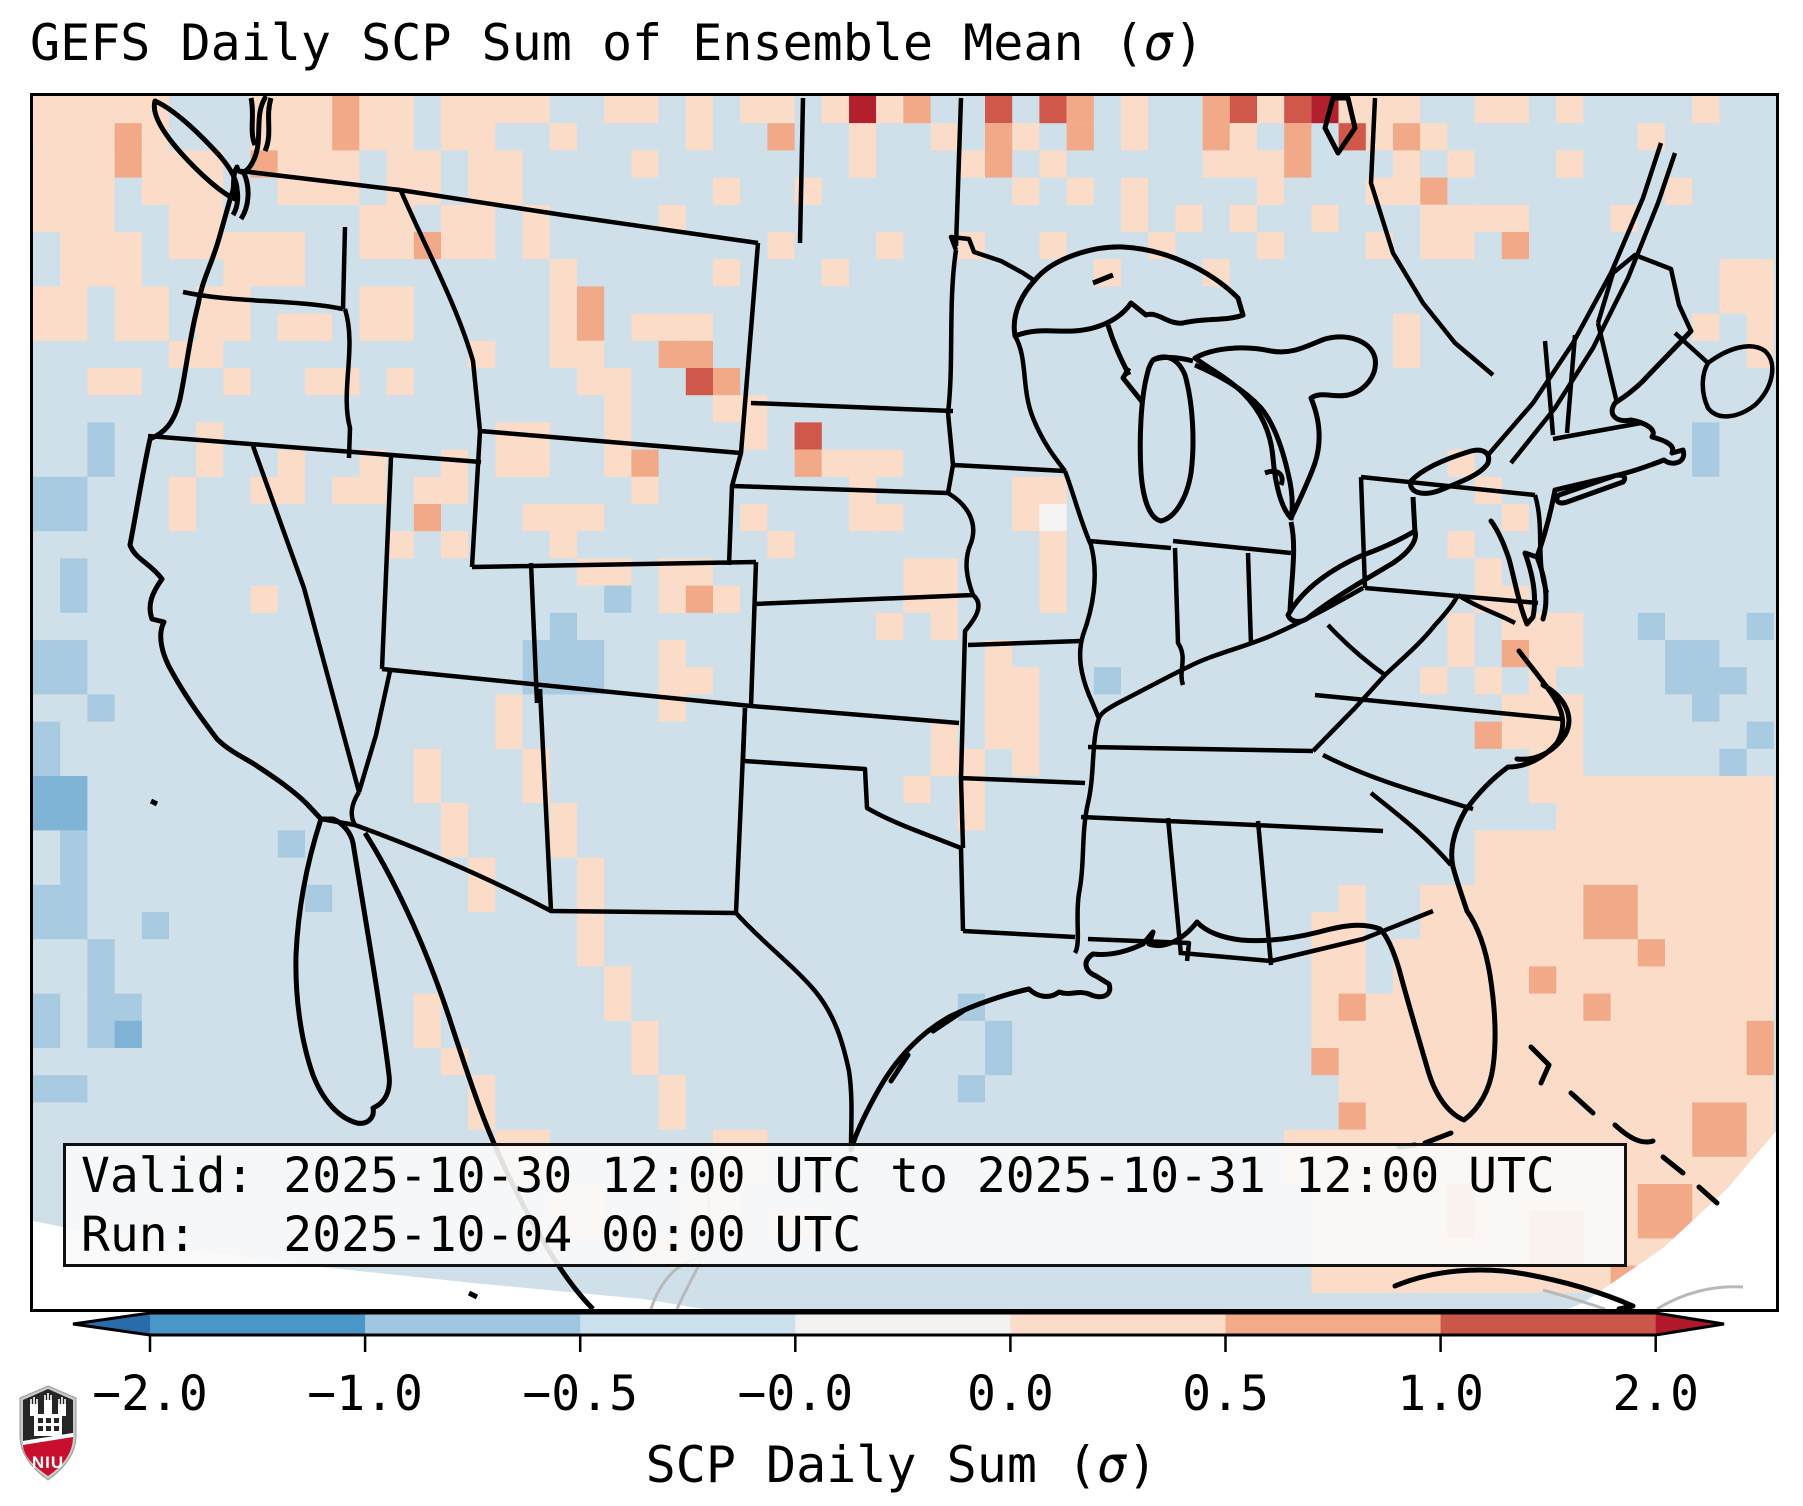 The width and height of the screenshot is (1803, 1506). Describe the element at coordinates (688, 1324) in the screenshot. I see `colorbar-segment` at that location.